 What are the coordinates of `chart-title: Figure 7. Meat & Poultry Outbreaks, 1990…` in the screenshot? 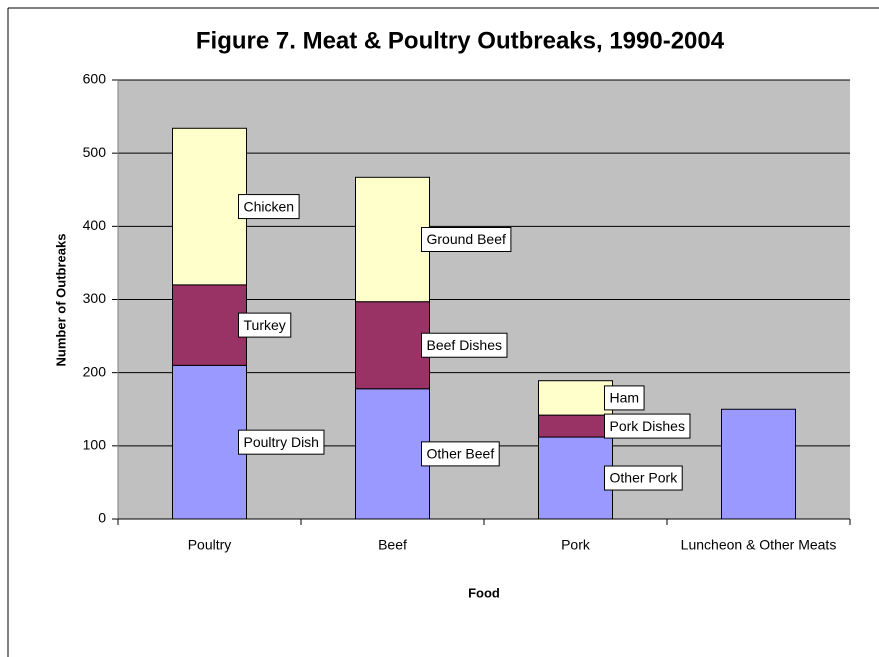 It's located at (460, 40).